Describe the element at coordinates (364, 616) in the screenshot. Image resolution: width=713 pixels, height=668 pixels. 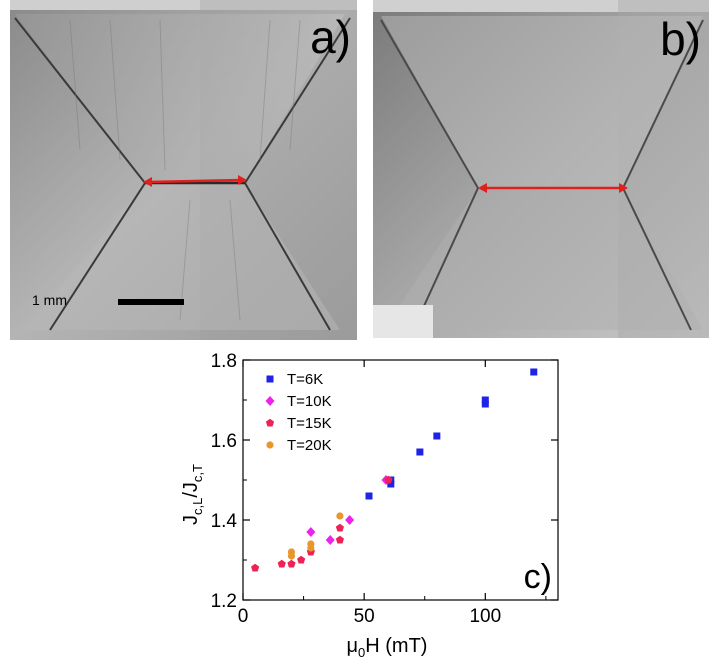
I see `x-tick-label: 50` at that location.